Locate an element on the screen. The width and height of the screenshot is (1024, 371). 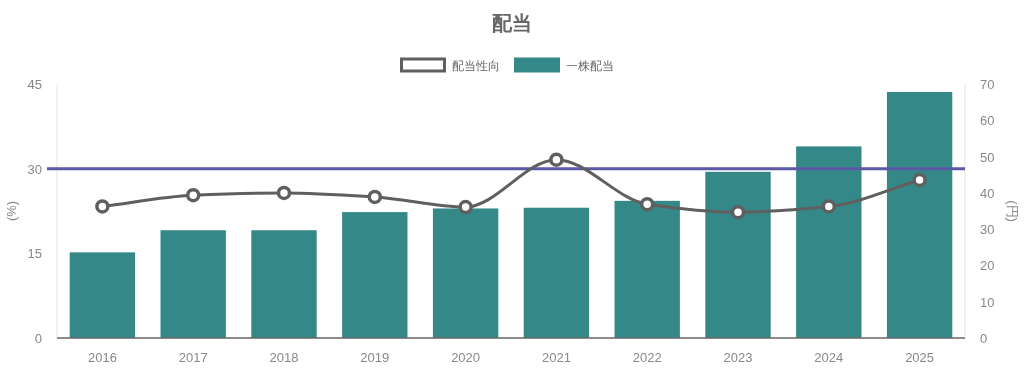
y2-tick-label: 30 is located at coordinates (987, 230).